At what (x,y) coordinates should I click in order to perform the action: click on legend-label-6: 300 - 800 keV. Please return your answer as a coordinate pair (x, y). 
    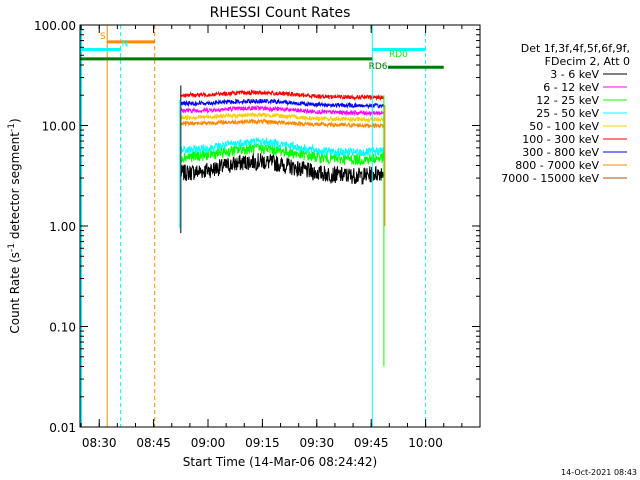
    Looking at the image, I should click on (560, 152).